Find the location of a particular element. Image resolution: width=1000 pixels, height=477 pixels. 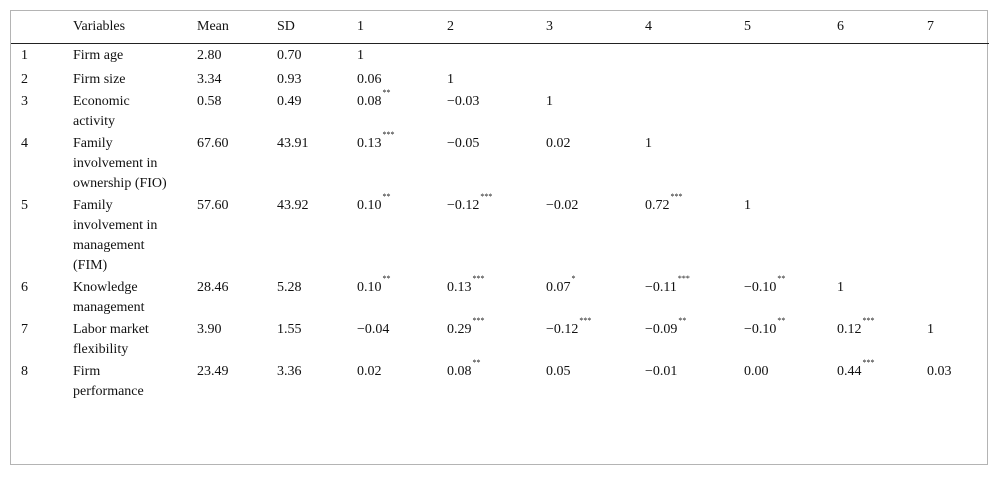

row-index: 6 is located at coordinates (24, 287).